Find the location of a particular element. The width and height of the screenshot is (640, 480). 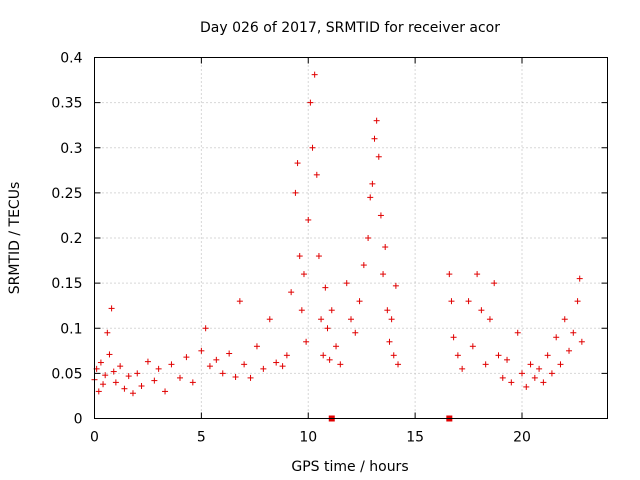

x-tick-label: 5 is located at coordinates (201, 438).